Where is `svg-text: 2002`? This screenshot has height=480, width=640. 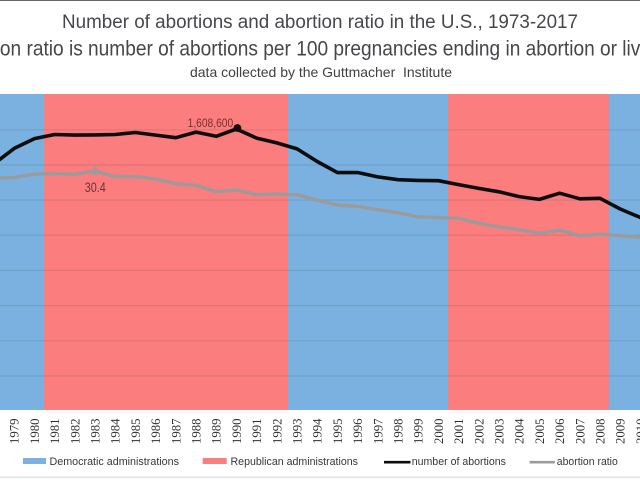
svg-text: 2002 is located at coordinates (478, 432).